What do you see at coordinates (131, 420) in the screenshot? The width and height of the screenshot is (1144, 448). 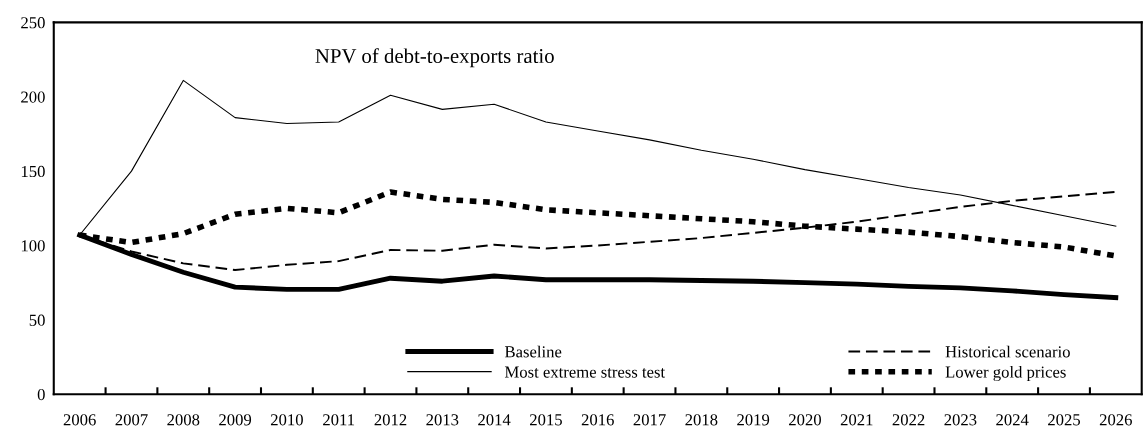 I see `x-tick-label: 2007` at bounding box center [131, 420].